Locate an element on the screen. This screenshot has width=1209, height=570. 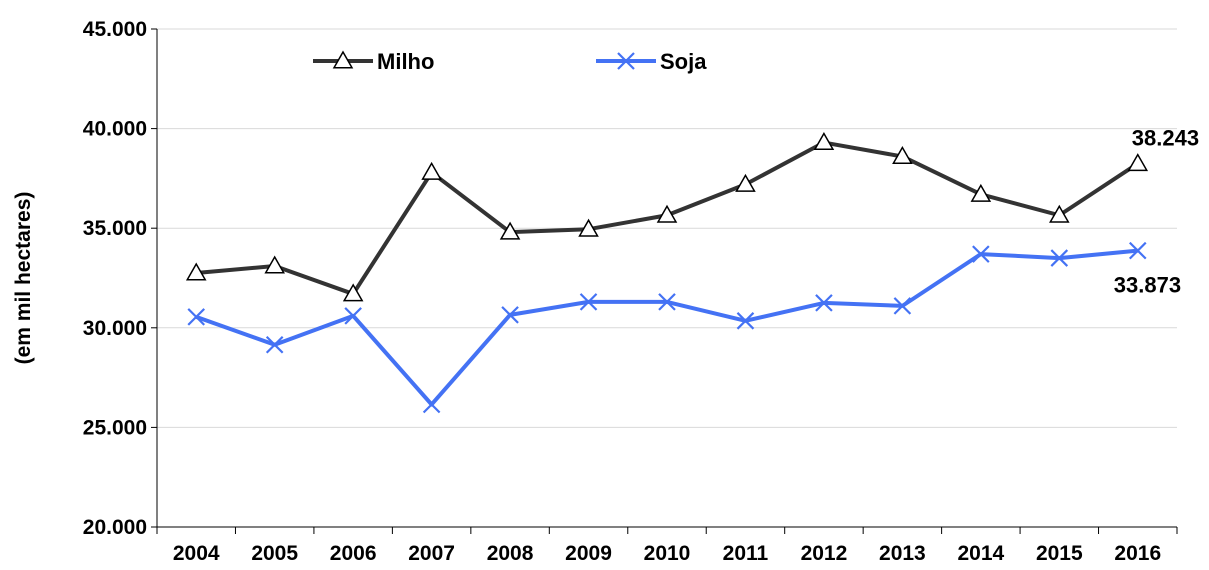
x-tick-label: 2004 is located at coordinates (196, 553).